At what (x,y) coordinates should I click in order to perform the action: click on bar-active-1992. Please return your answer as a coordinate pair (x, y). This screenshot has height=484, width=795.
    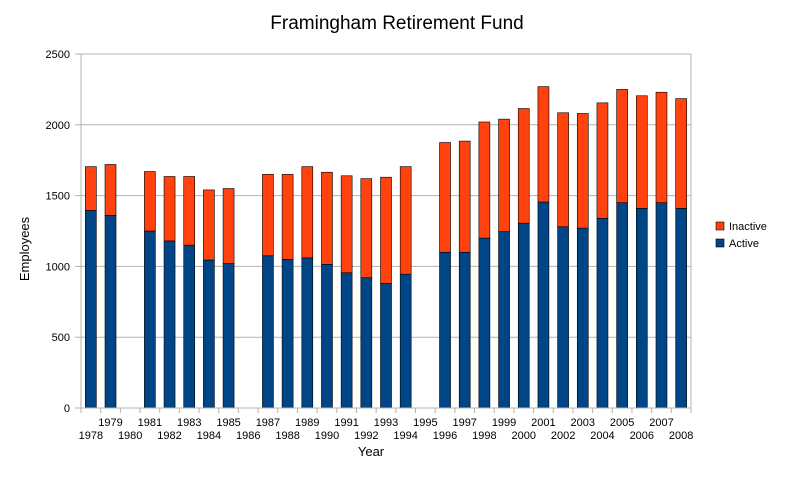
    Looking at the image, I should click on (366, 343).